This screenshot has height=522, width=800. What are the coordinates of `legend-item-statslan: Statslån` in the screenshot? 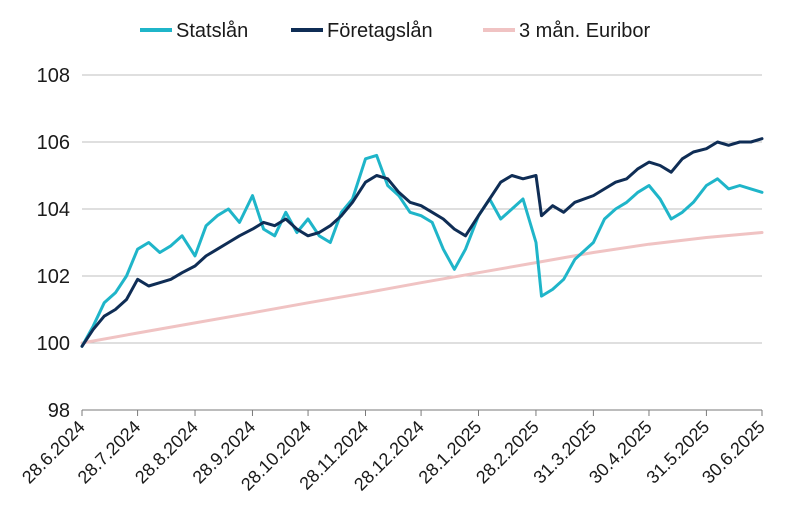 It's located at (194, 31).